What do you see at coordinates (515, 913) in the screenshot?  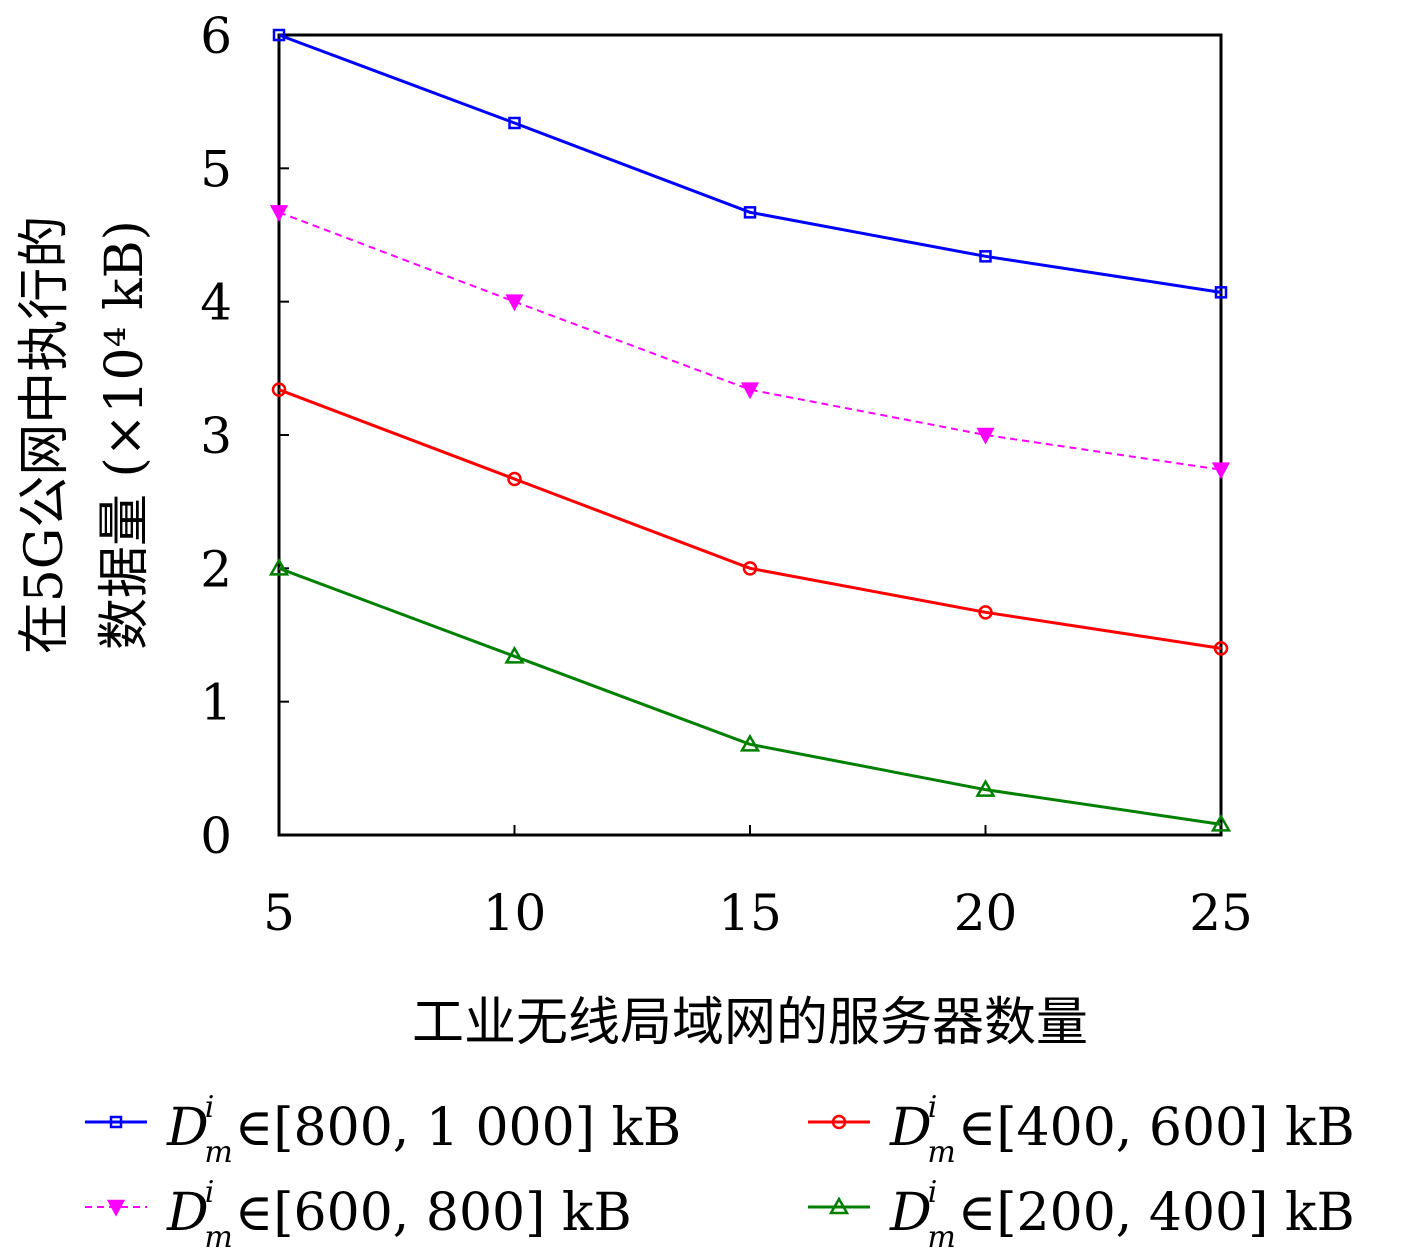 I see `x-tick-label: 10` at bounding box center [515, 913].